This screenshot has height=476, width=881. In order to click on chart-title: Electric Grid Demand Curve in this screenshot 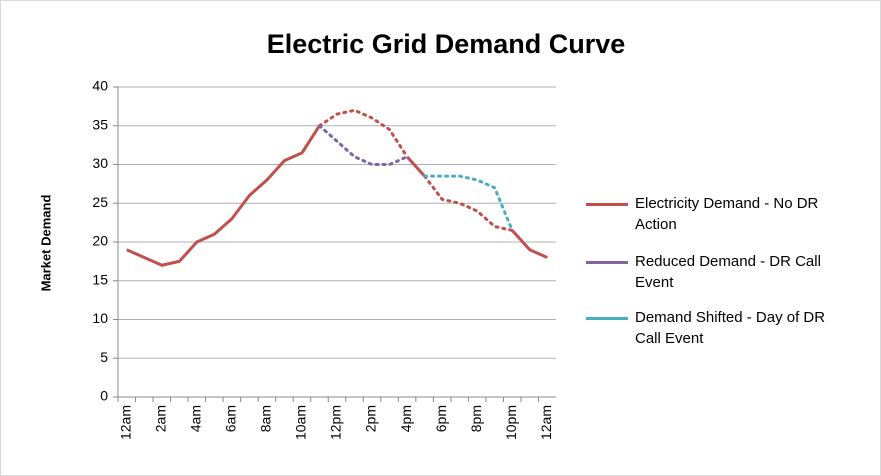, I will do `click(446, 44)`.